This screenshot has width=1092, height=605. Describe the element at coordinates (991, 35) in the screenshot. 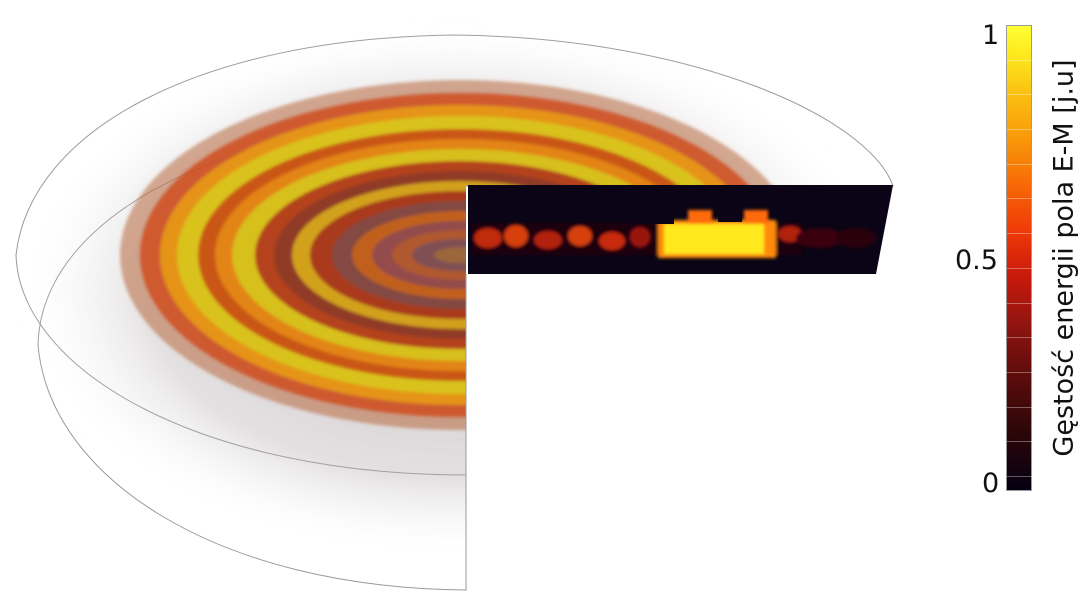

I see `colorbar-tick-label: 1` at that location.